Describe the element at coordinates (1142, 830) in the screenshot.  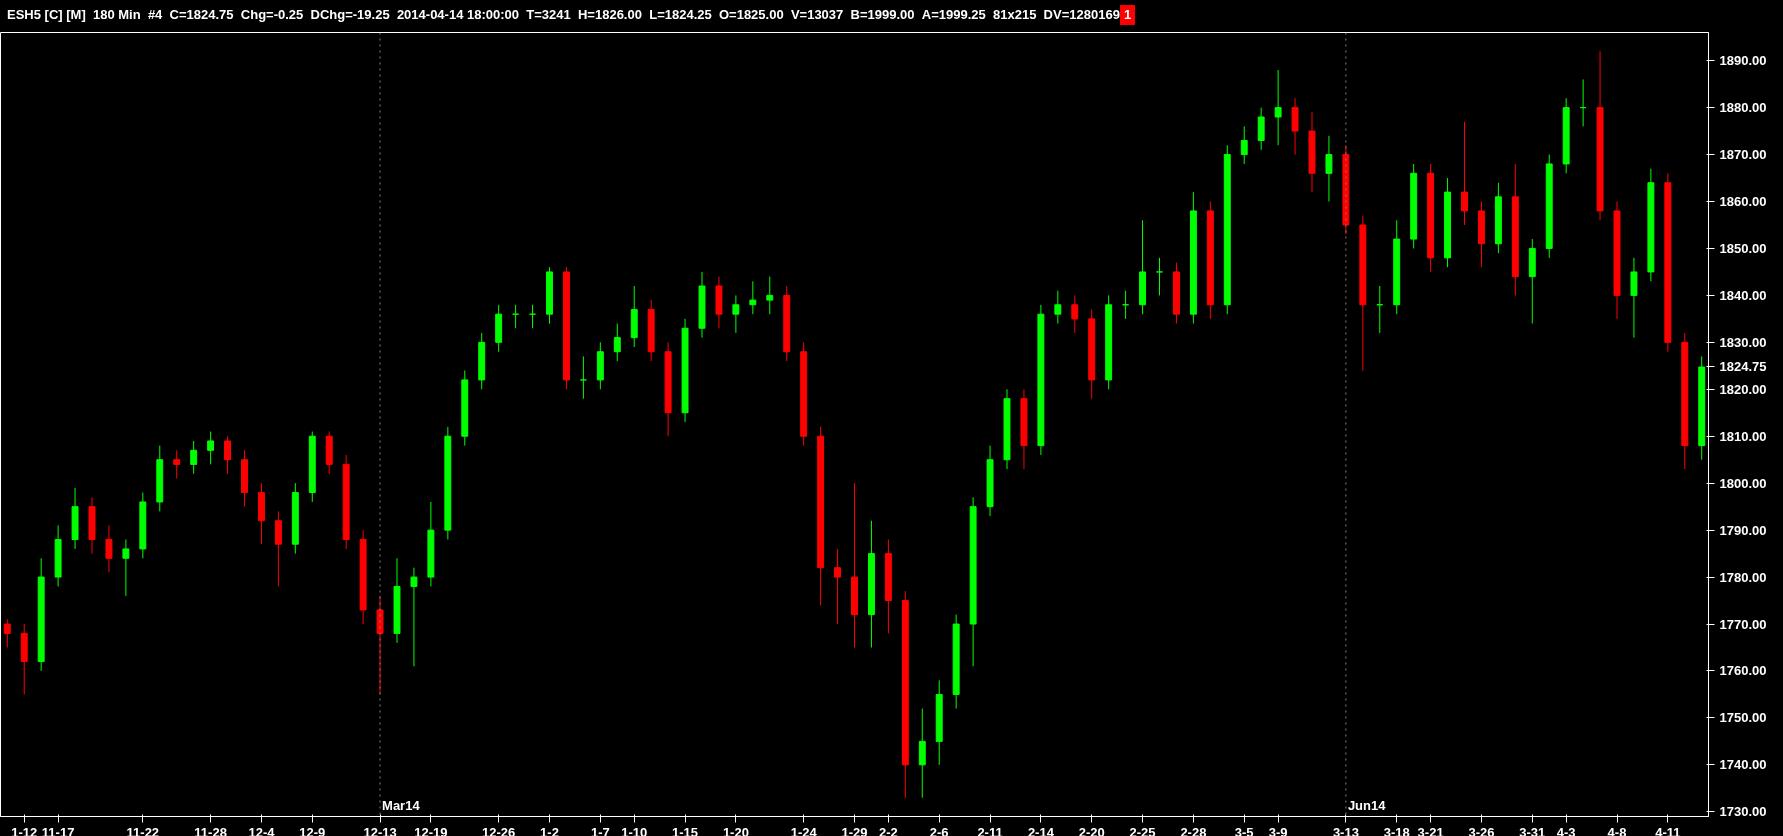
I see `x-tick-label: 2-25` at that location.